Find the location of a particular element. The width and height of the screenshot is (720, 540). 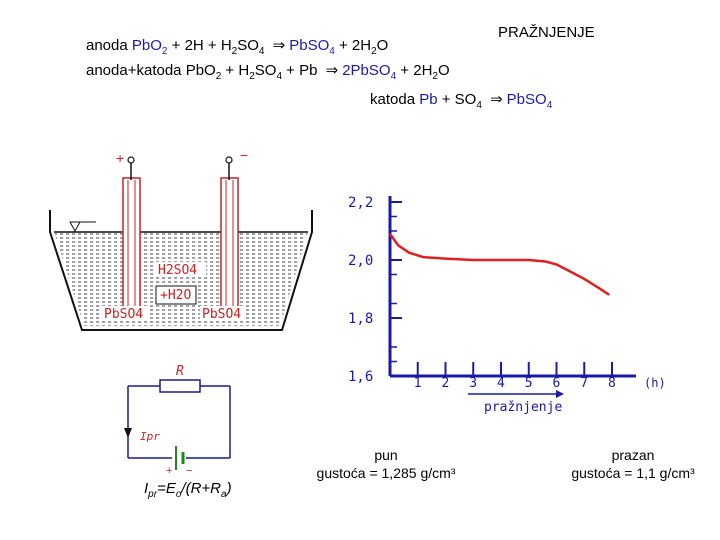

current-formula: Ipr=Eo/(R+Ra) is located at coordinates (188, 490).